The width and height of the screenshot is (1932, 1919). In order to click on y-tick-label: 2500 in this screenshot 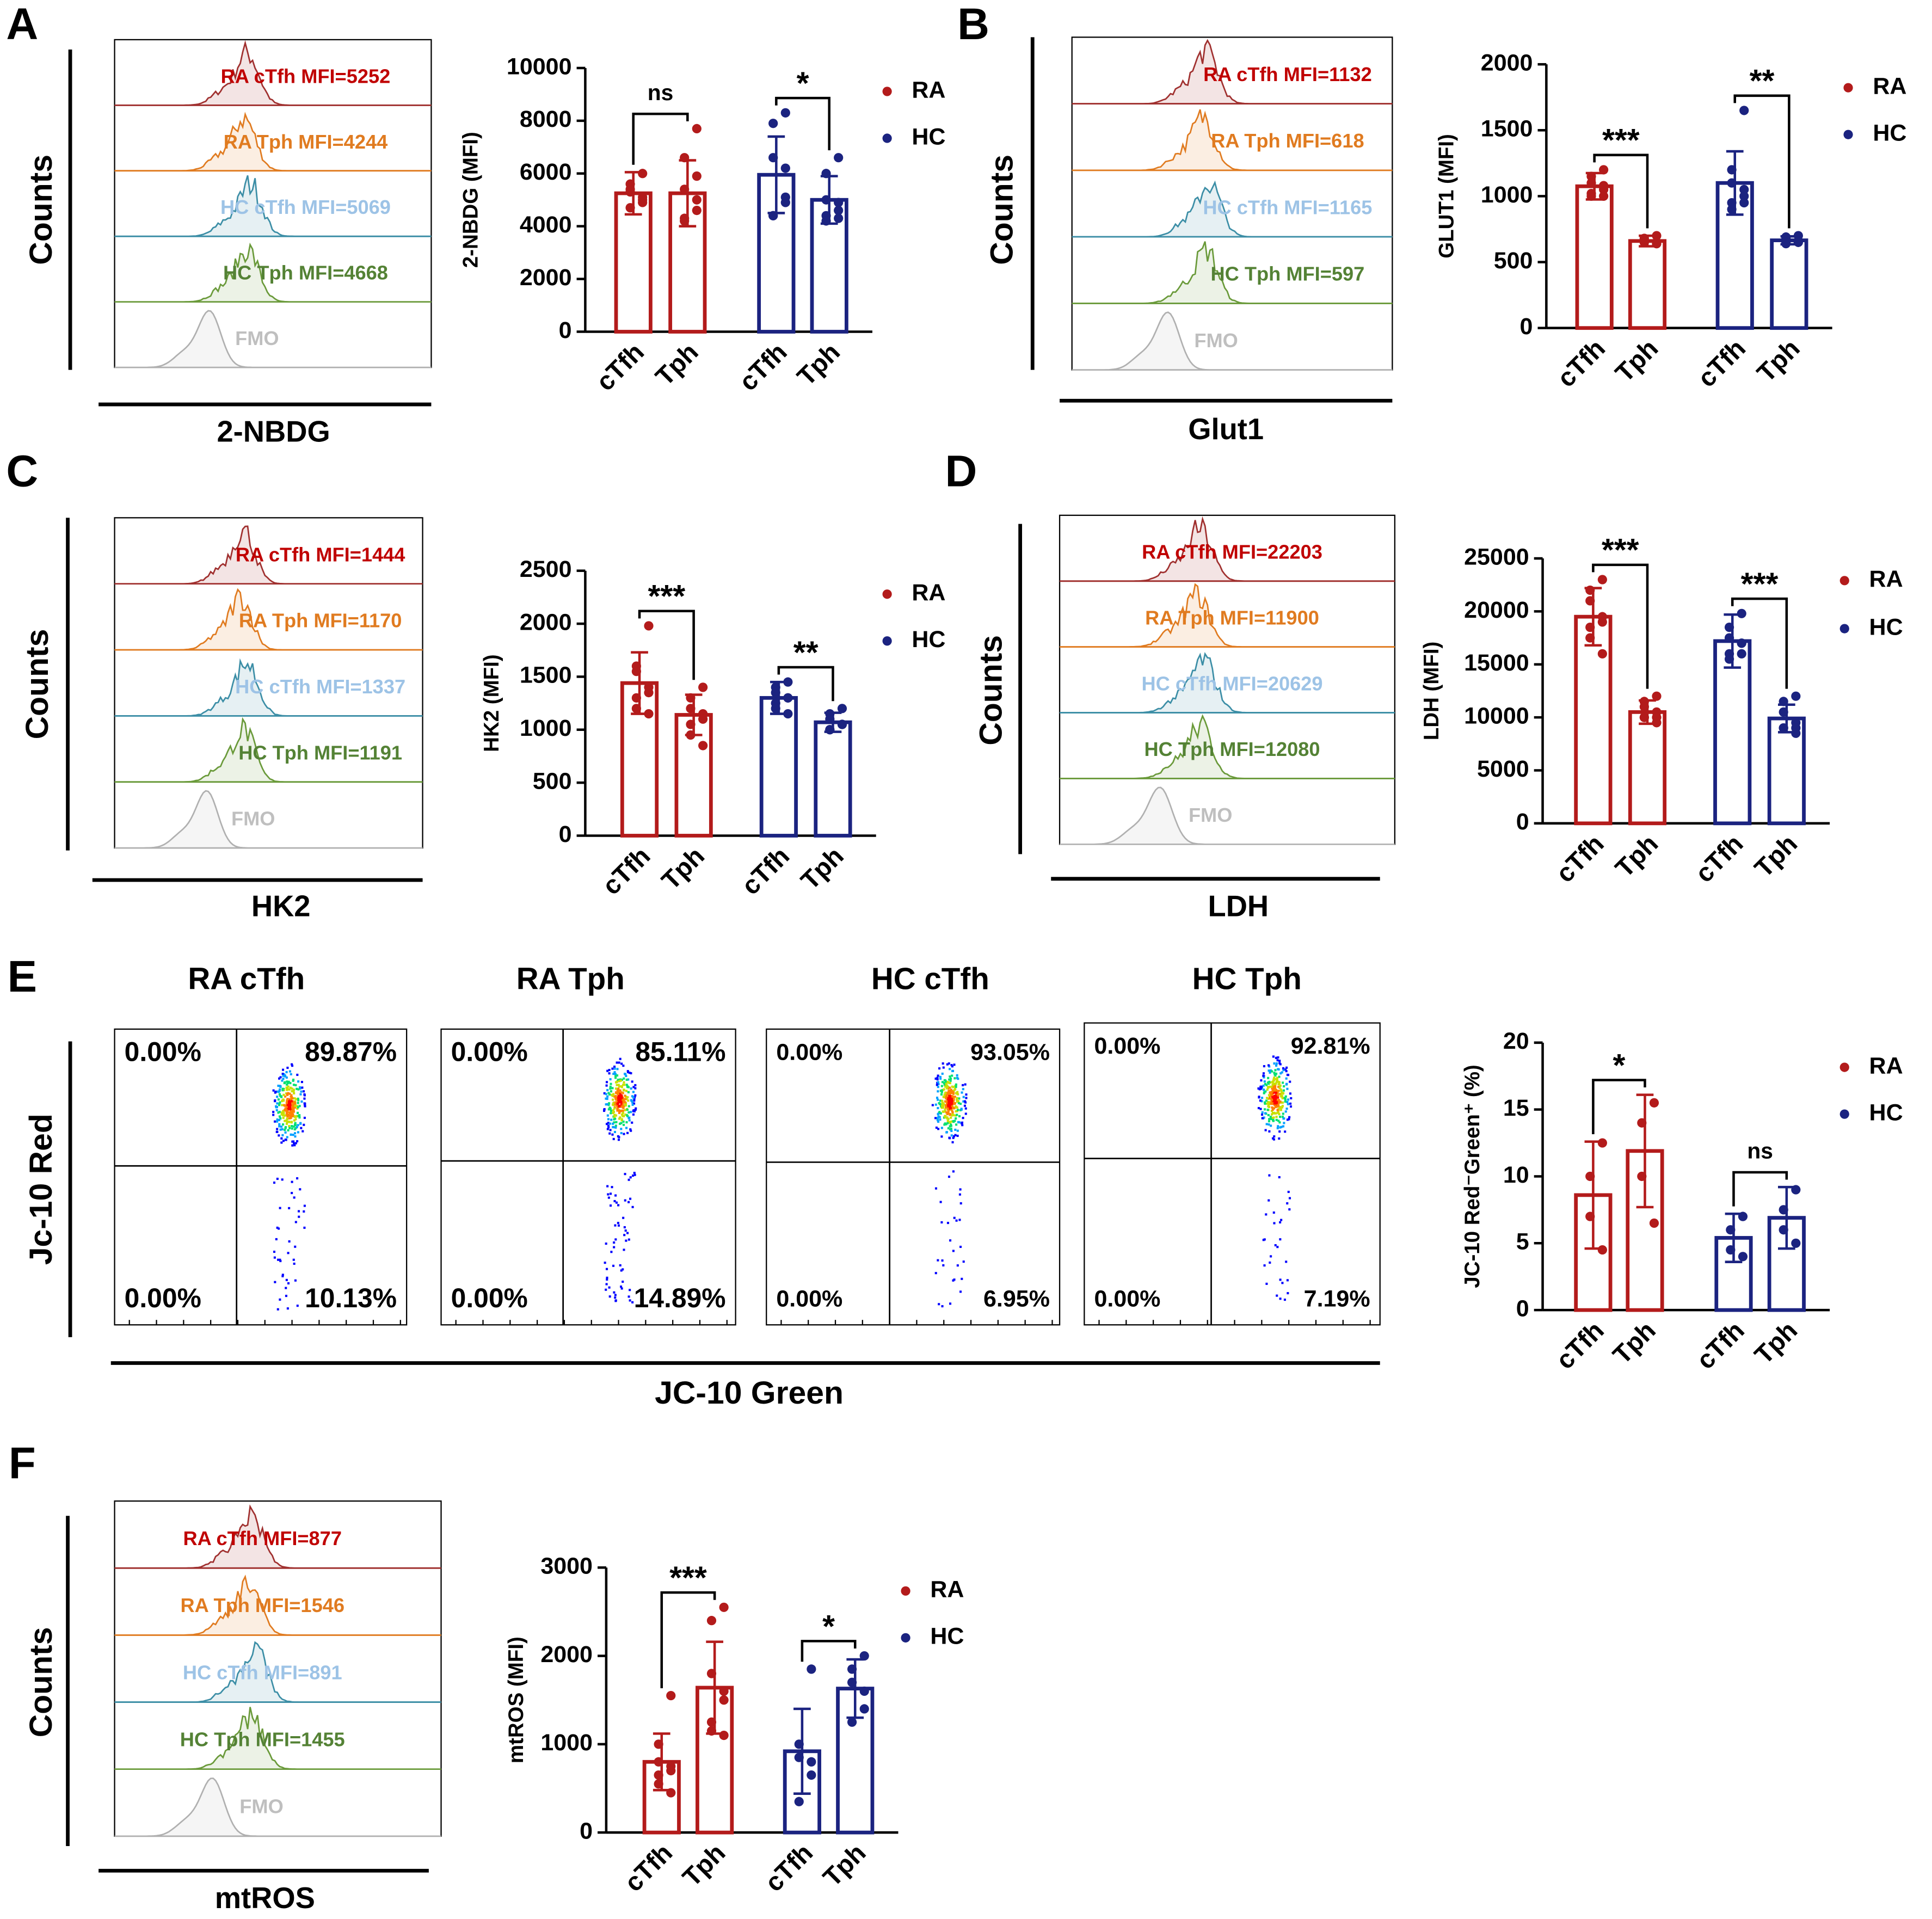, I will do `click(546, 569)`.